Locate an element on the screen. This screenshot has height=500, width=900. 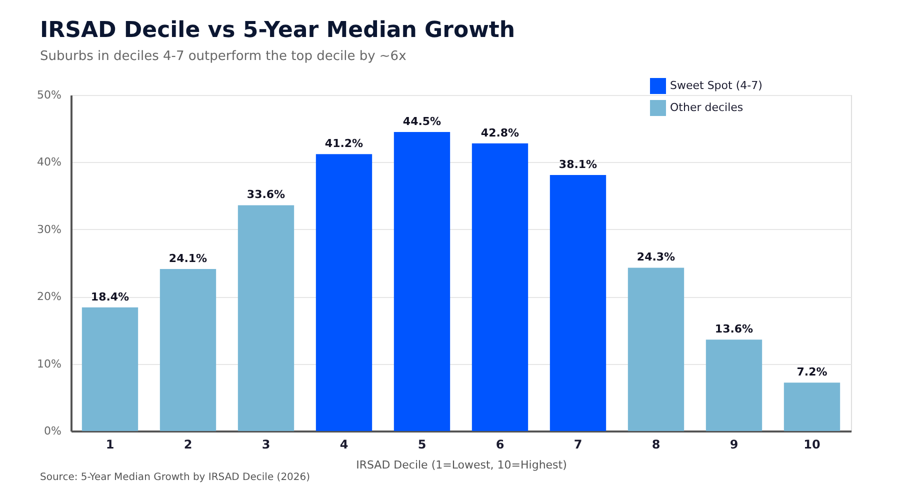
y-tick-label: 10% is located at coordinates (49, 363).